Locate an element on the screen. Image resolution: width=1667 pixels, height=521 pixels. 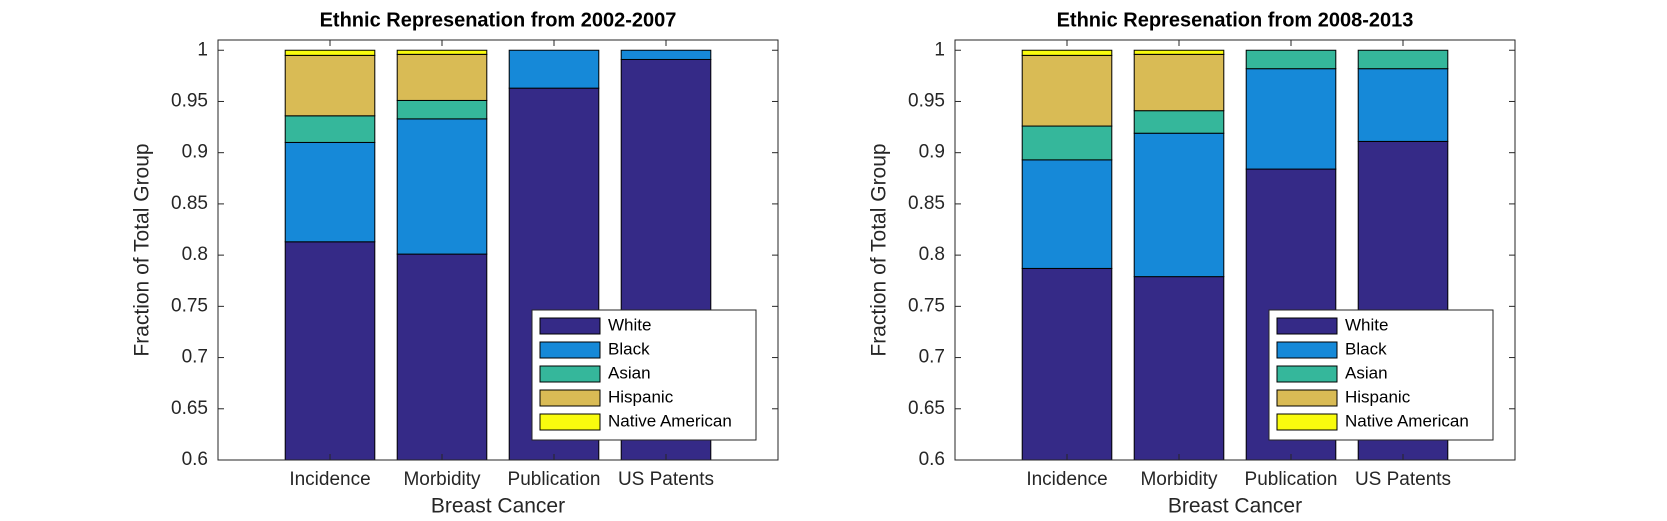
chart-title: Ethnic Represenation from 2008-2013 is located at coordinates (1235, 20).